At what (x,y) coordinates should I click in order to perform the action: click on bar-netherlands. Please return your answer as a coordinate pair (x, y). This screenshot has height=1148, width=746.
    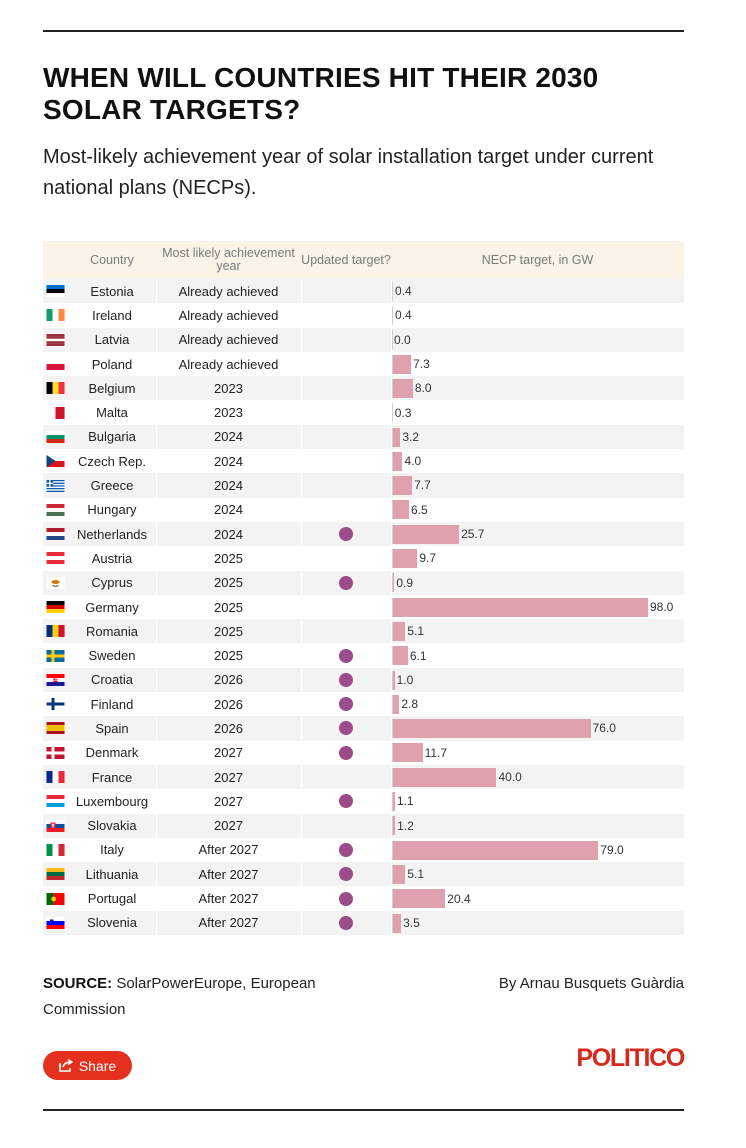
    Looking at the image, I should click on (426, 534).